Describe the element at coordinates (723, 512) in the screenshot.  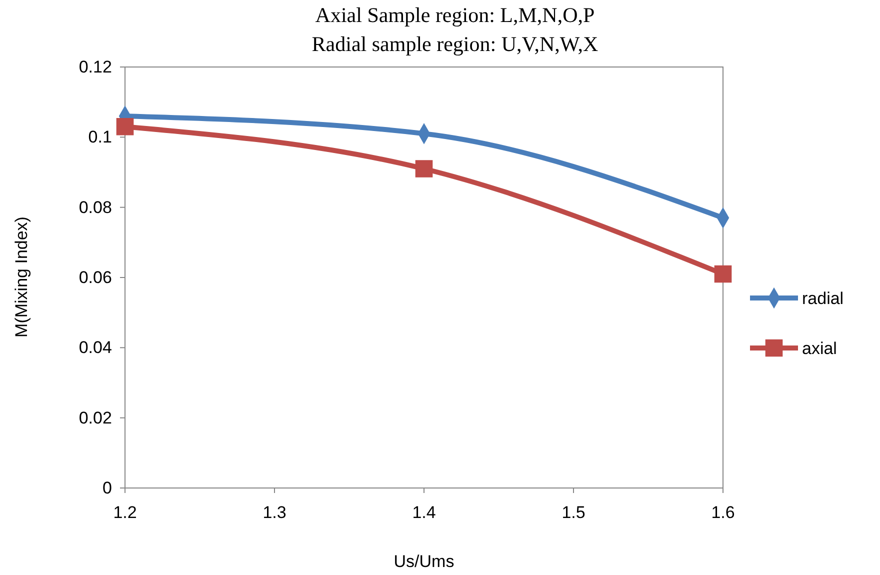
I see `x-tick-label: 1.6` at that location.